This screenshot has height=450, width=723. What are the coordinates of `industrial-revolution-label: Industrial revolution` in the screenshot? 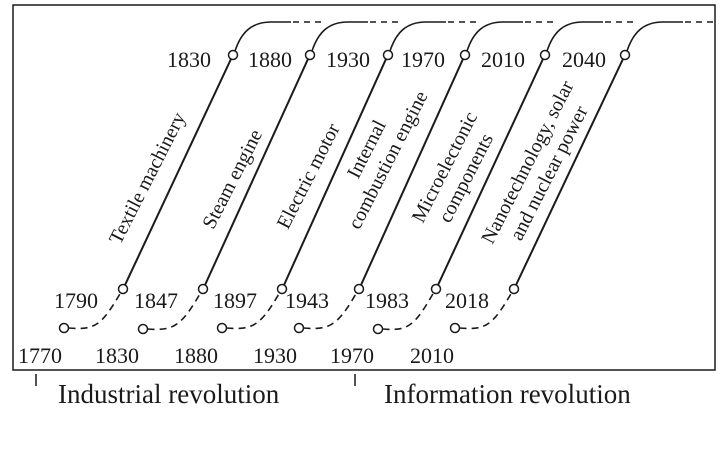 It's located at (169, 394).